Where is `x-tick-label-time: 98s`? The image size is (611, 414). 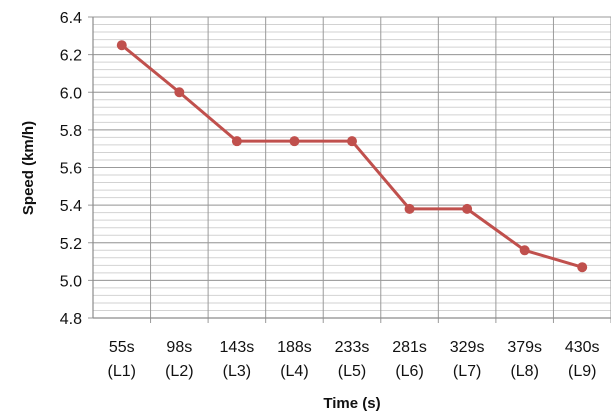
x-tick-label-time: 98s is located at coordinates (179, 347).